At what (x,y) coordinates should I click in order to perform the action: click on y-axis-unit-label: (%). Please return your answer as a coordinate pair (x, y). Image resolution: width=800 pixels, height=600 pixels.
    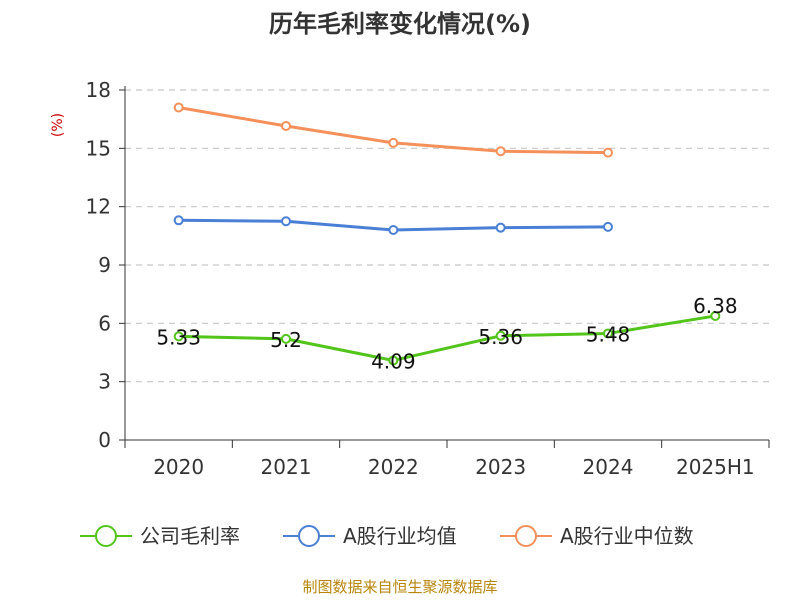
    Looking at the image, I should click on (58, 125).